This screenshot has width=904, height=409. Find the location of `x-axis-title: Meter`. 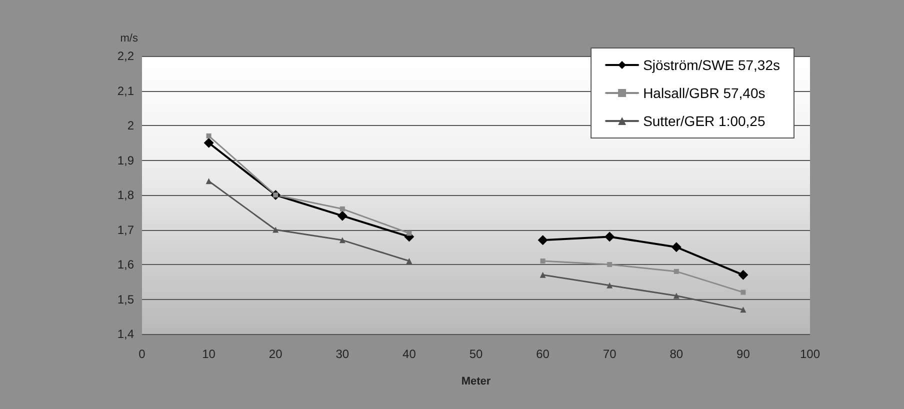

x-axis-title: Meter is located at coordinates (476, 382).